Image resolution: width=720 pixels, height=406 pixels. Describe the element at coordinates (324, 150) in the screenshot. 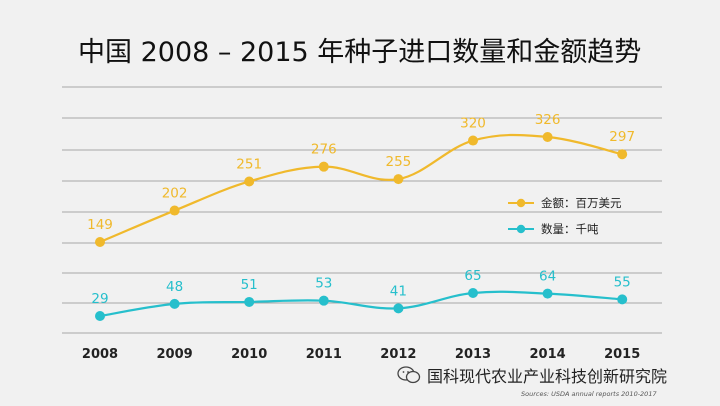

I see `data-label: 276` at that location.